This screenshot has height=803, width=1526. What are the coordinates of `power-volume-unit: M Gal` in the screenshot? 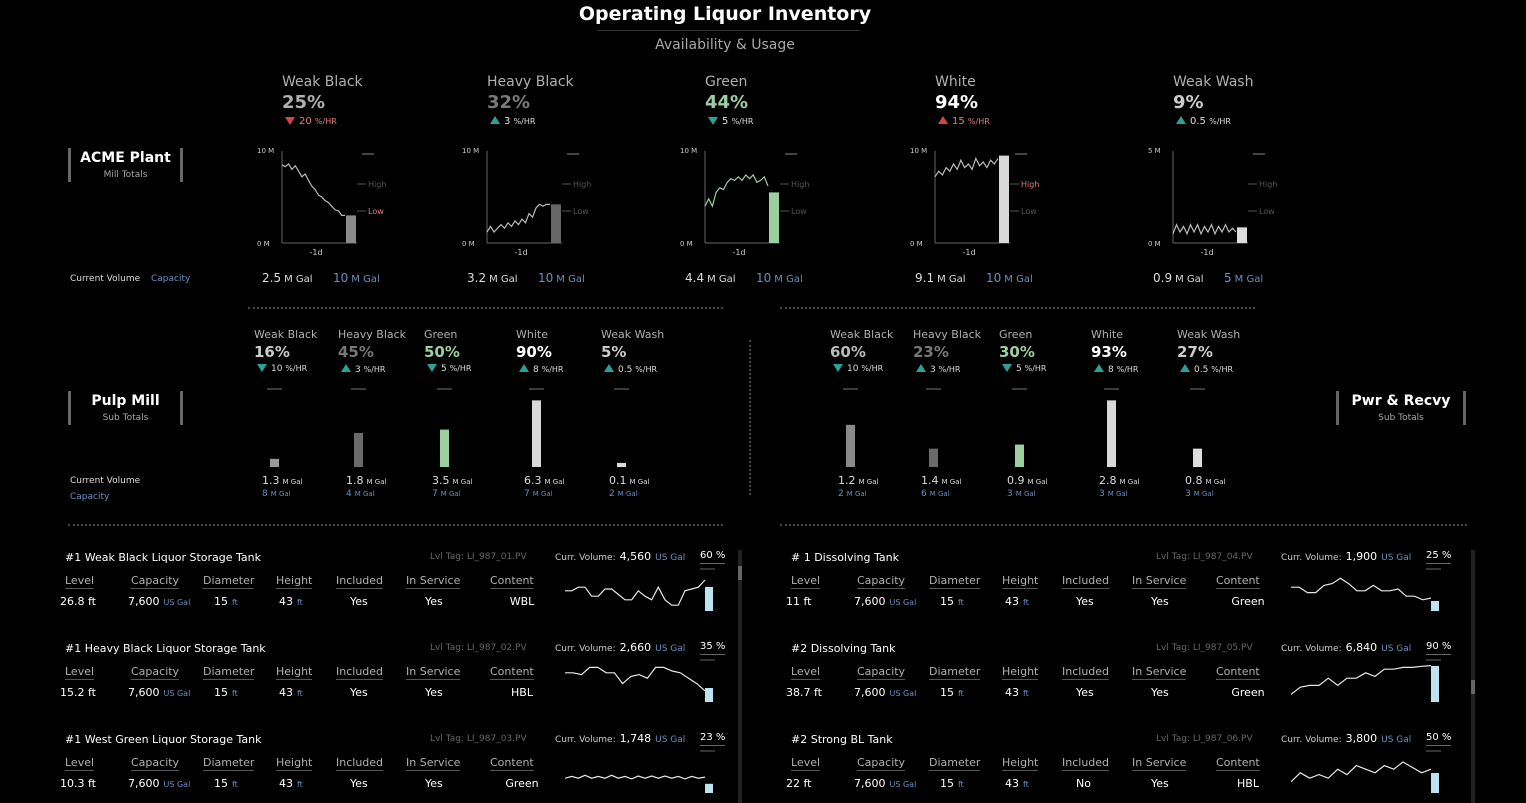 It's located at (1037, 482).